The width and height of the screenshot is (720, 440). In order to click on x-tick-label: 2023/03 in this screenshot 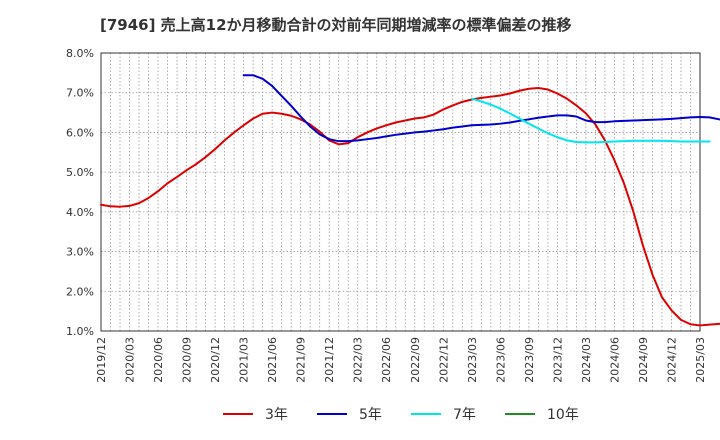, I will do `click(472, 360)`.